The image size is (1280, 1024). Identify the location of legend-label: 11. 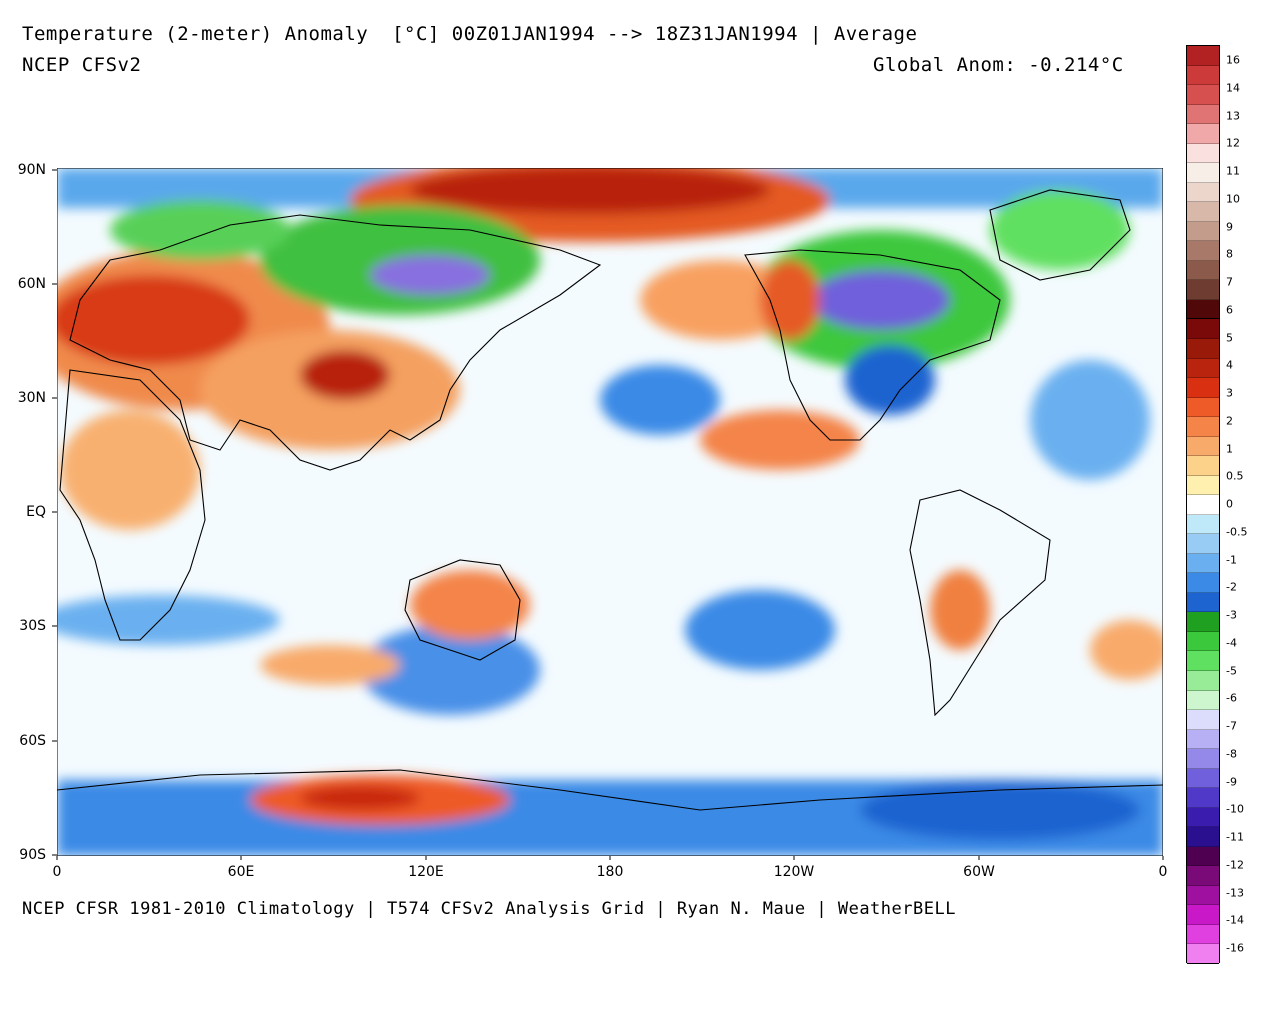
(1233, 171).